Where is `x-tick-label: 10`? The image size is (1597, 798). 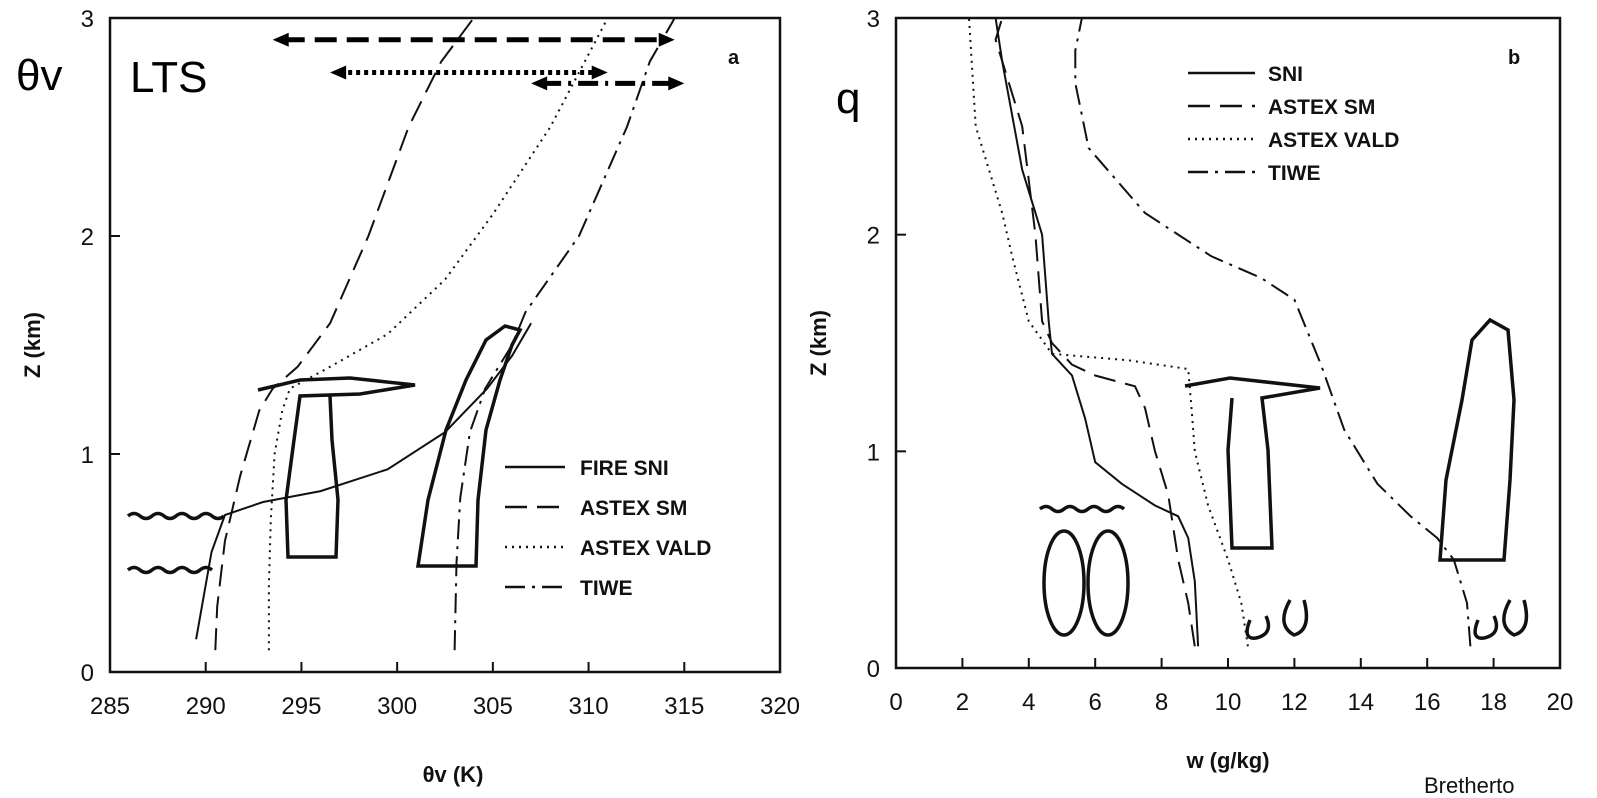 x-tick-label: 10 is located at coordinates (1228, 702).